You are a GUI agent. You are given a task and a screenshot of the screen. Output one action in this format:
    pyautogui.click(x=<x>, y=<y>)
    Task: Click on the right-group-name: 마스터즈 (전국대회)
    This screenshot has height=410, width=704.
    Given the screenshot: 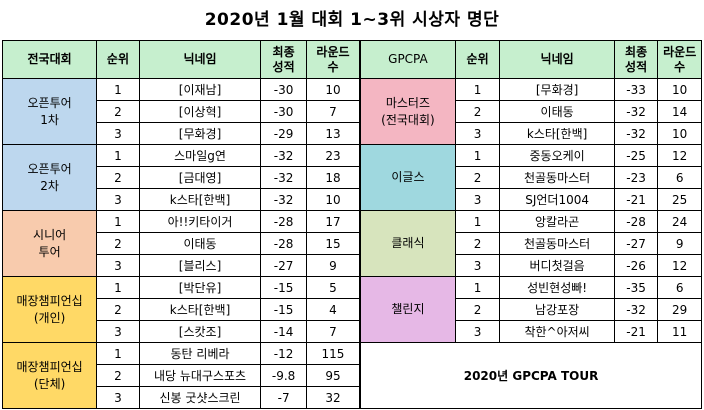 What is the action you would take?
    pyautogui.click(x=407, y=111)
    